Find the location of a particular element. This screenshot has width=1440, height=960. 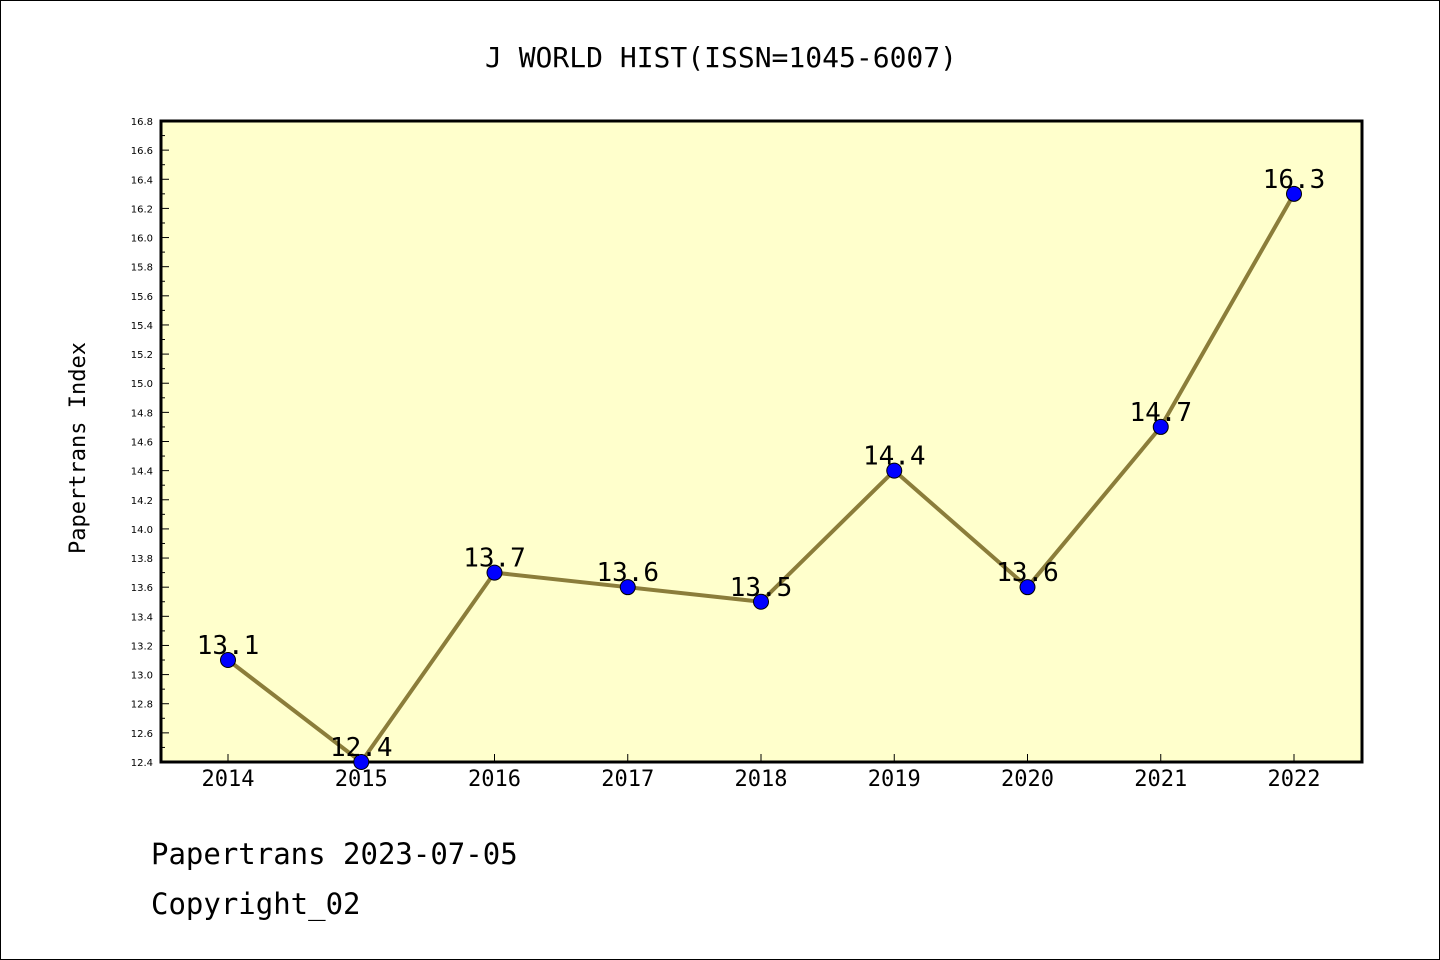

y-tick-label: 13.8 is located at coordinates (142, 559).